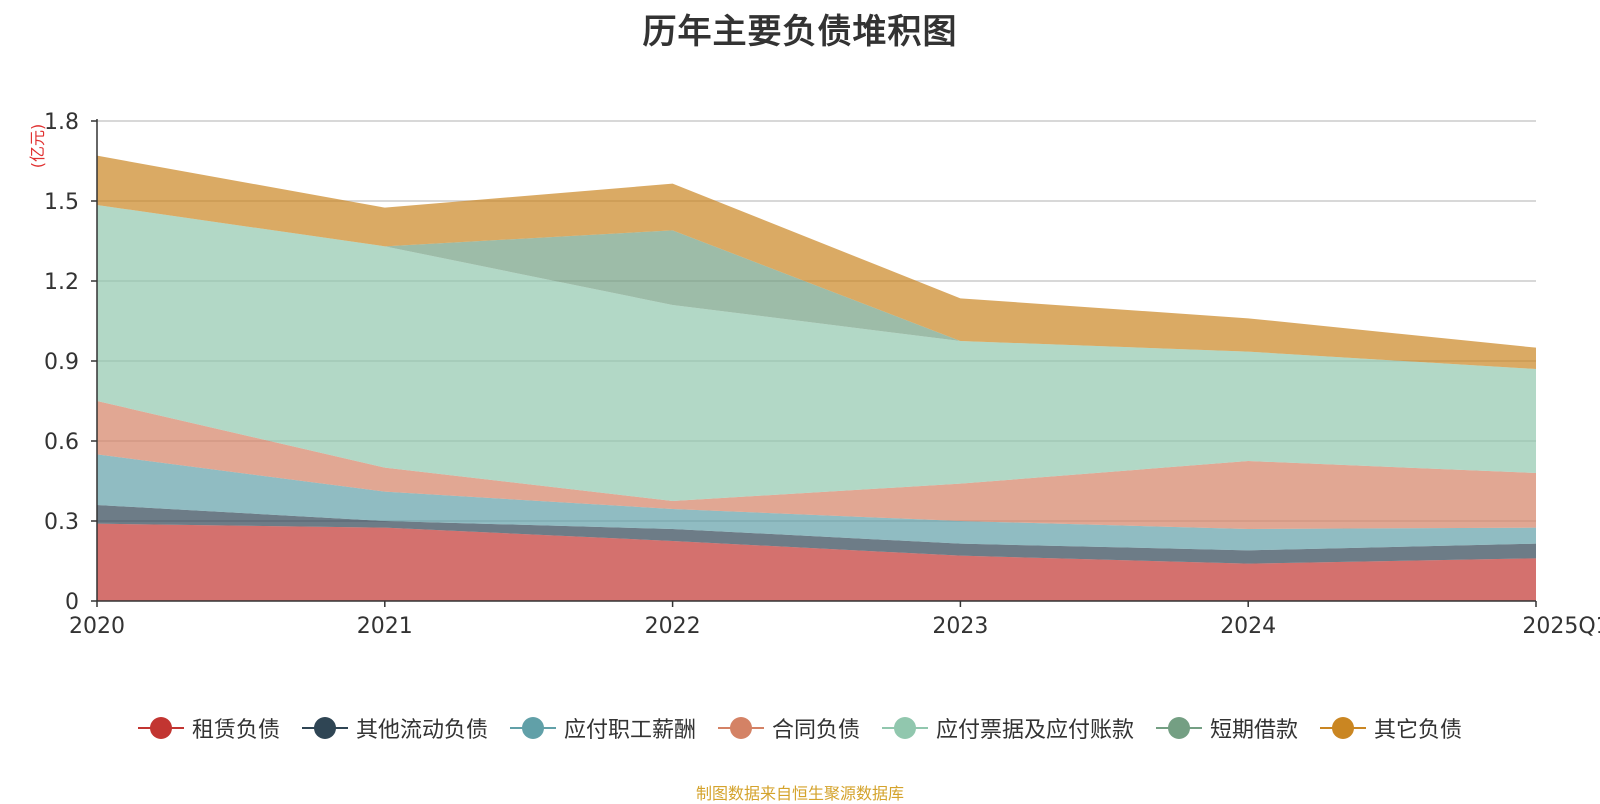  I want to click on legend-item: 合同负债, so click(788, 728).